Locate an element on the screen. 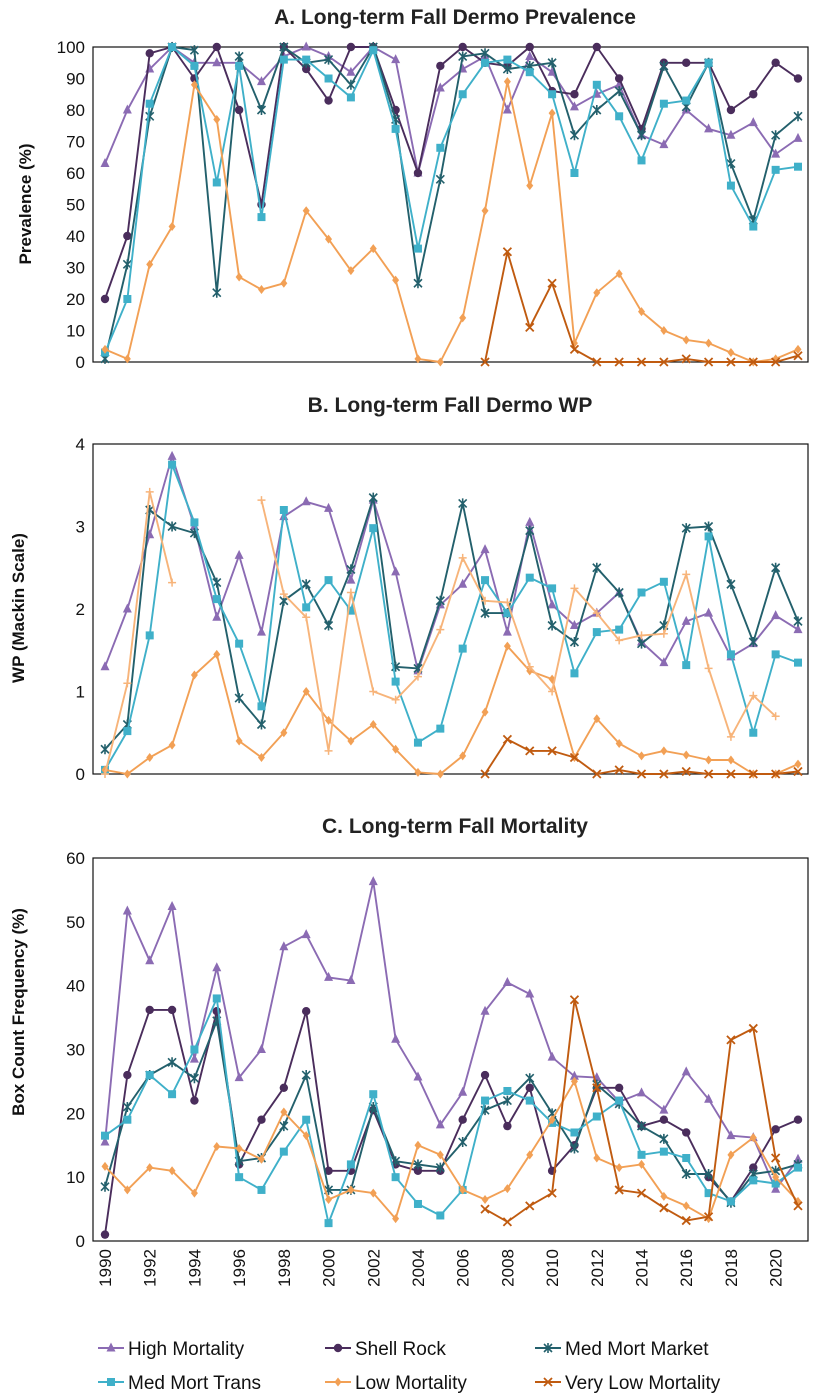 The image size is (817, 1395). legend-label: High Mortality is located at coordinates (186, 1349).